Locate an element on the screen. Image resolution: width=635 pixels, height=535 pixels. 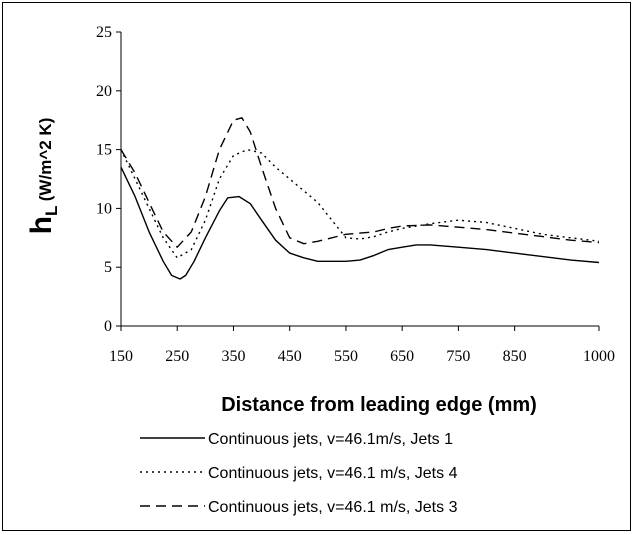
x-tick-label: 850 is located at coordinates (515, 356).